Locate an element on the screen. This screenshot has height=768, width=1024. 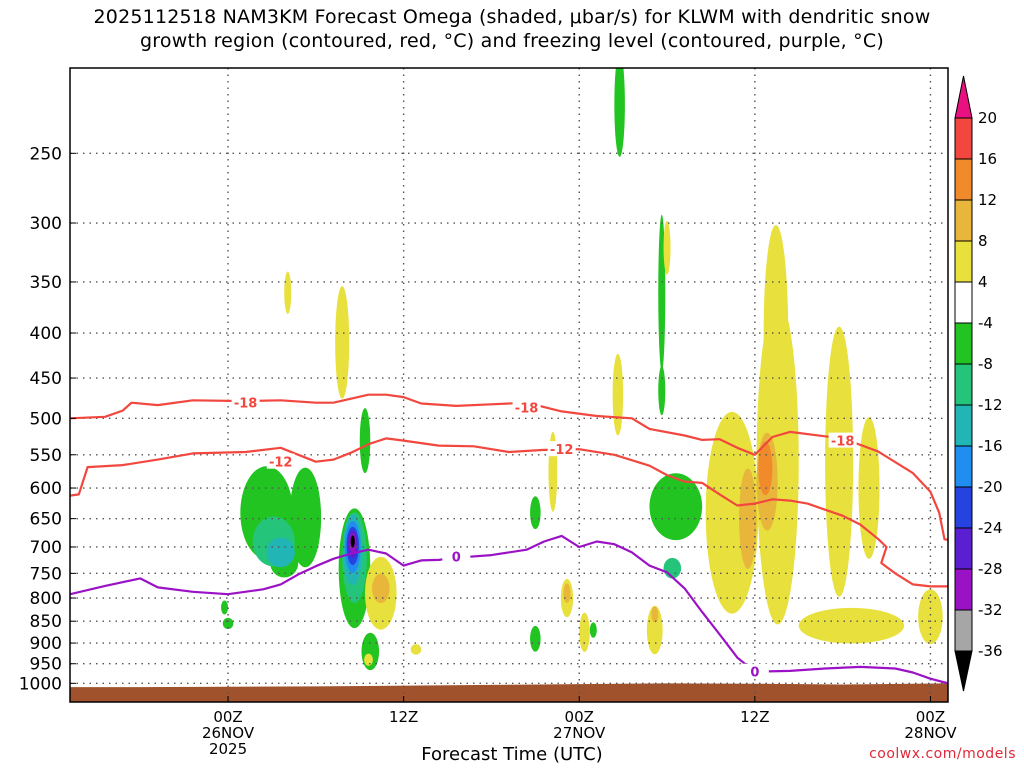
colorbar-label: -36 is located at coordinates (990, 651).